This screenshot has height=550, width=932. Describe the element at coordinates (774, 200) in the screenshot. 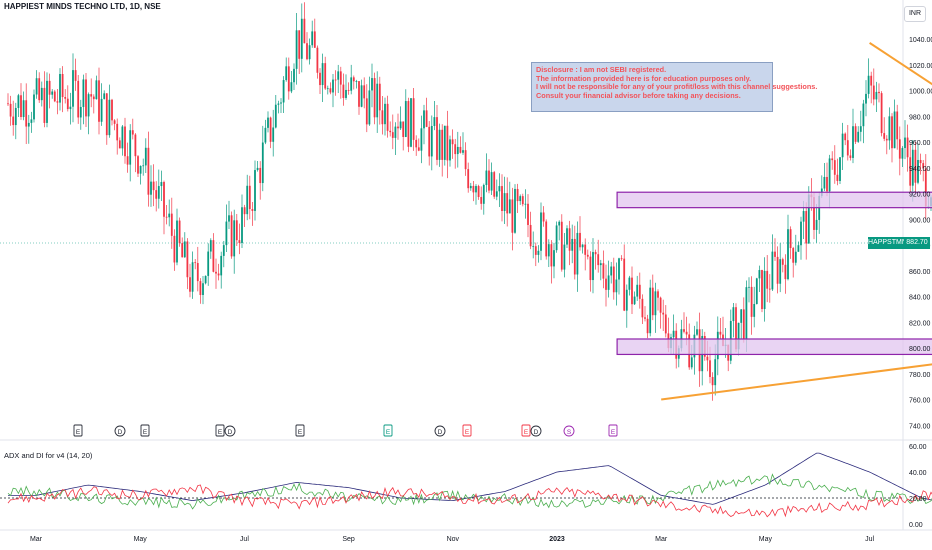

I see `zone-resistance` at that location.